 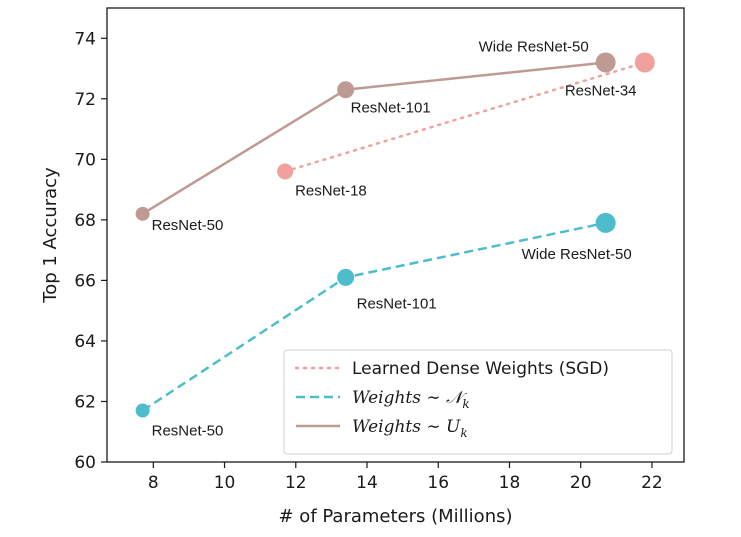 What do you see at coordinates (188, 225) in the screenshot?
I see `weights-uniform-label-resnet-50: ResNet-50` at bounding box center [188, 225].